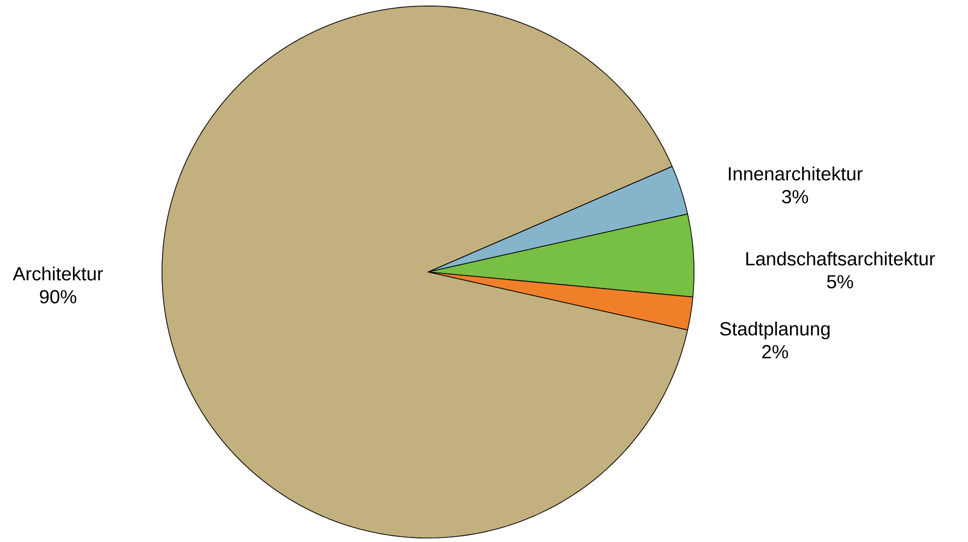  I want to click on slice-label: Landschaftsarchitektur, so click(840, 259).